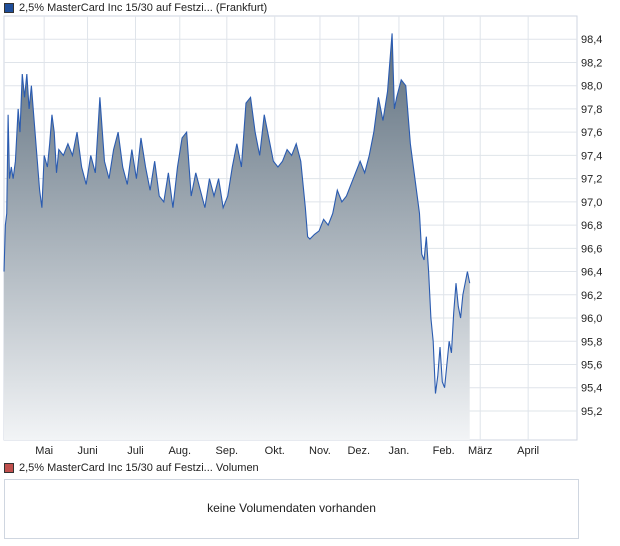 Image resolution: width=620 pixels, height=546 pixels. I want to click on y-tick-label: 97,2, so click(591, 180).